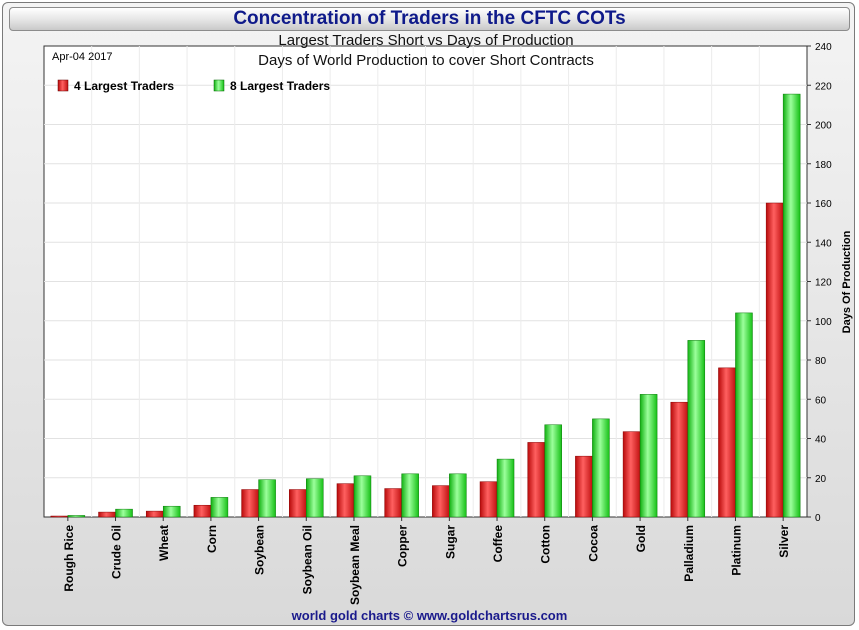 Image resolution: width=859 pixels, height=630 pixels. Describe the element at coordinates (267, 498) in the screenshot. I see `bar-8-largest-soybean` at that location.